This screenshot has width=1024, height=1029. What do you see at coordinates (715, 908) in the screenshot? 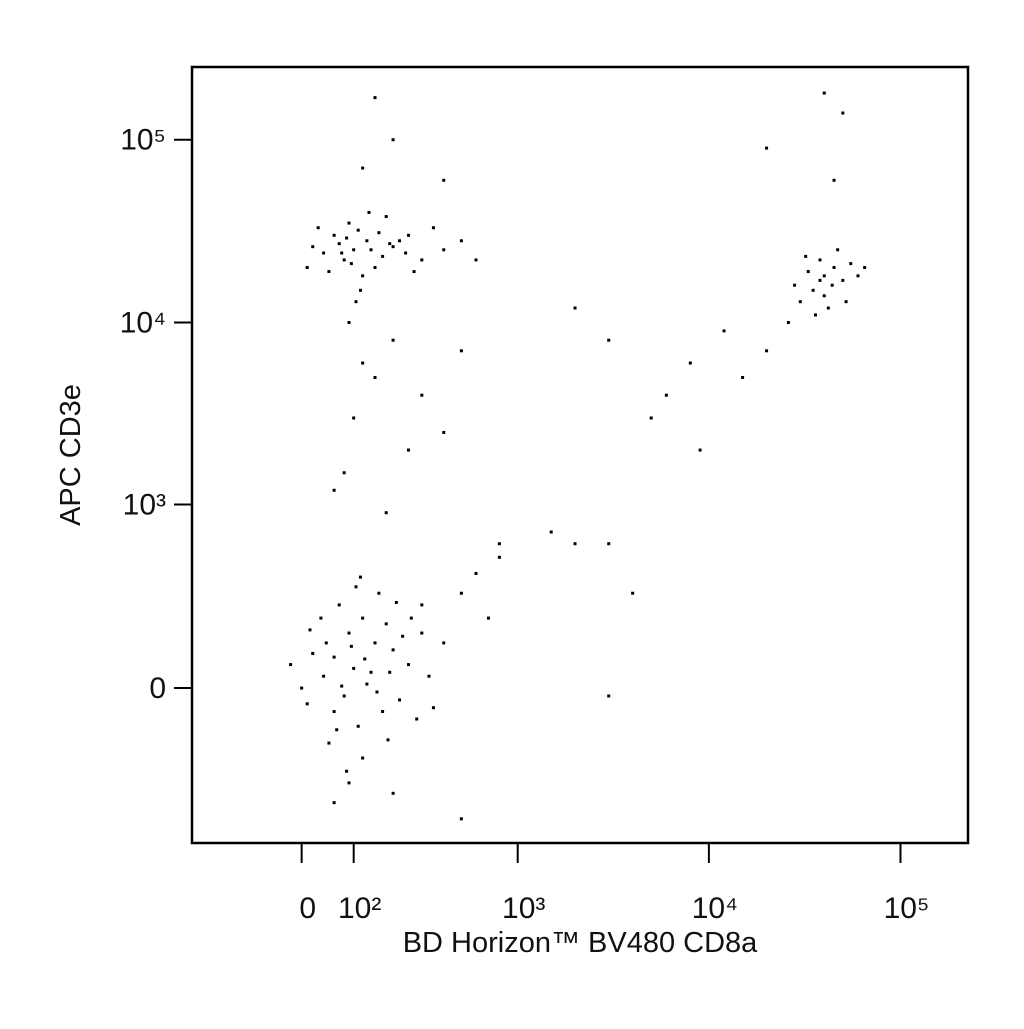
I see `x-tick-label: 10⁴` at bounding box center [715, 908].